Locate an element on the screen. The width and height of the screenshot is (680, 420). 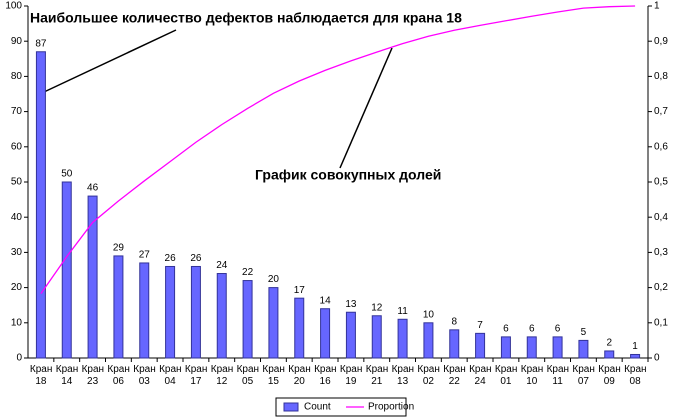
x-tick-label: Кран 06 is located at coordinates (118, 375).